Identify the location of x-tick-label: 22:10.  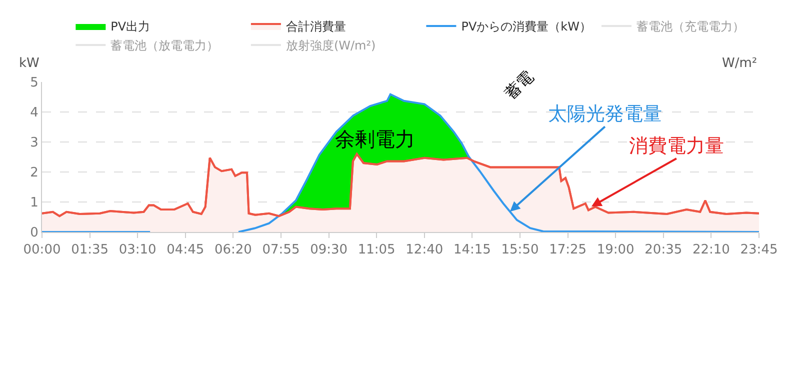
(711, 250).